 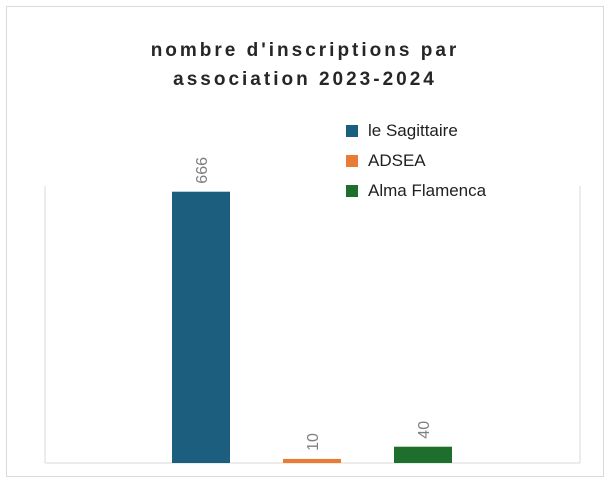 What do you see at coordinates (202, 170) in the screenshot?
I see `data-label-le-sagittaire: 666` at bounding box center [202, 170].